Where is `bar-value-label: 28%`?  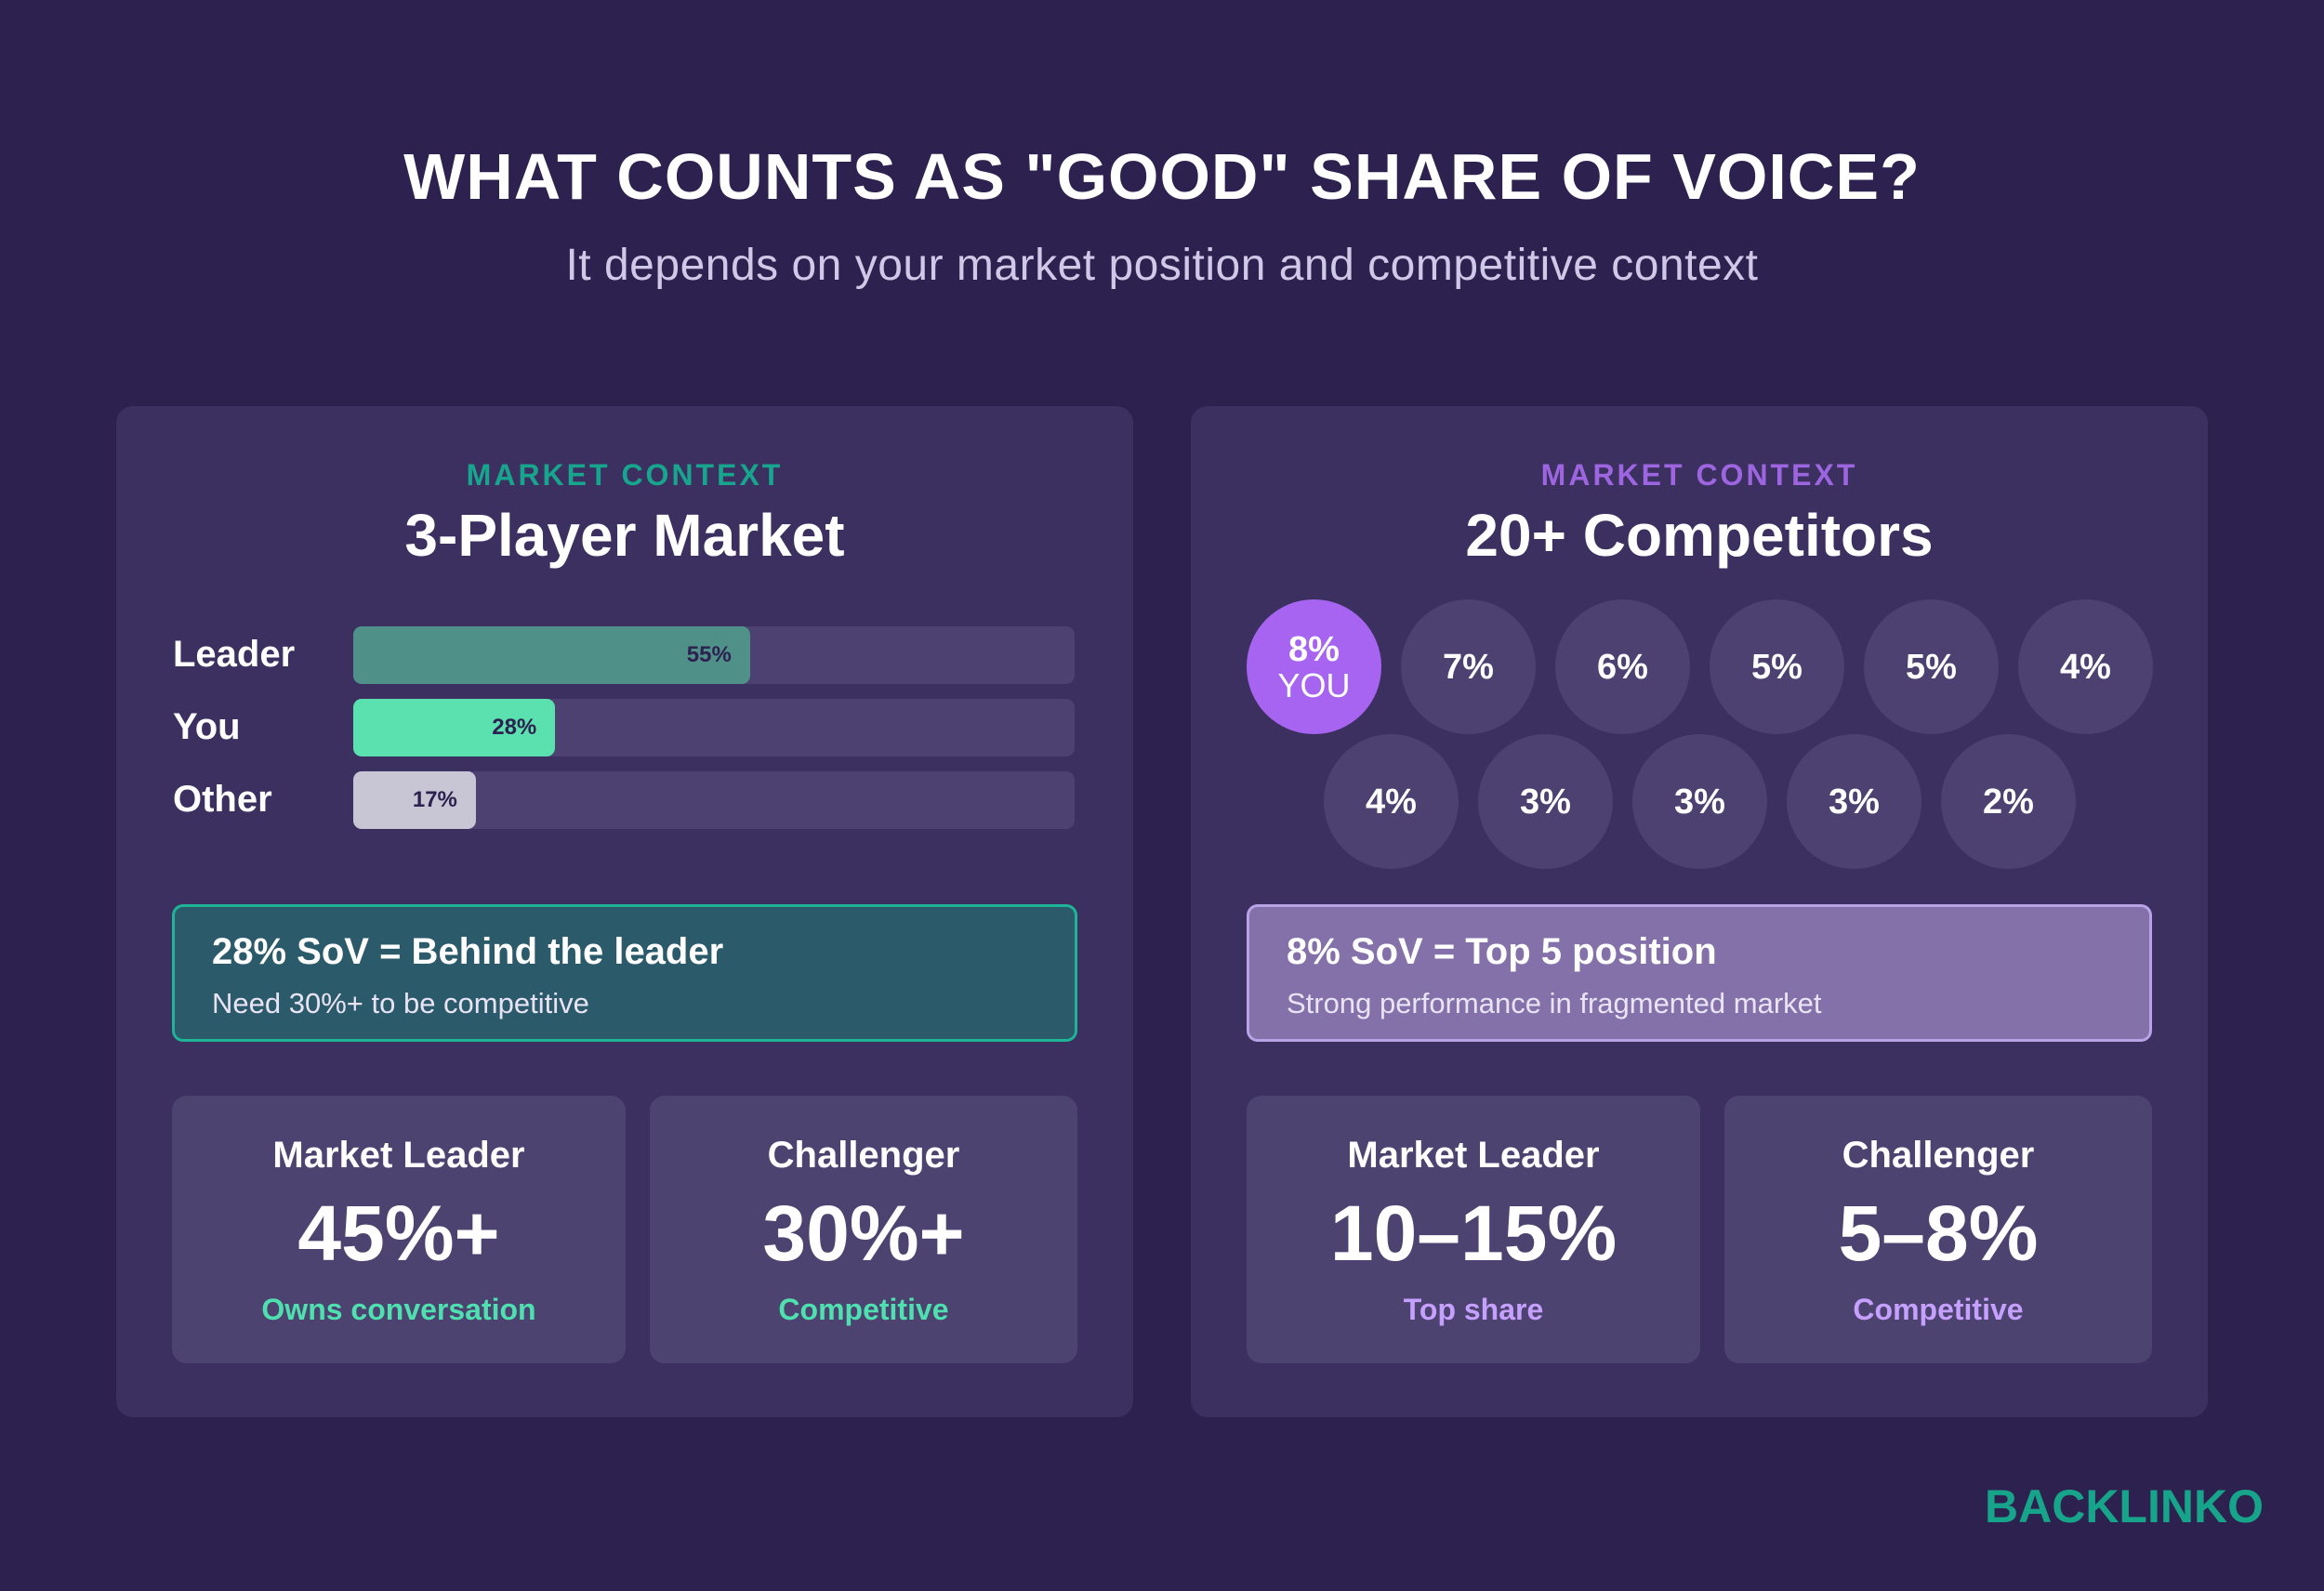
bar-value-label: 28% is located at coordinates (514, 727).